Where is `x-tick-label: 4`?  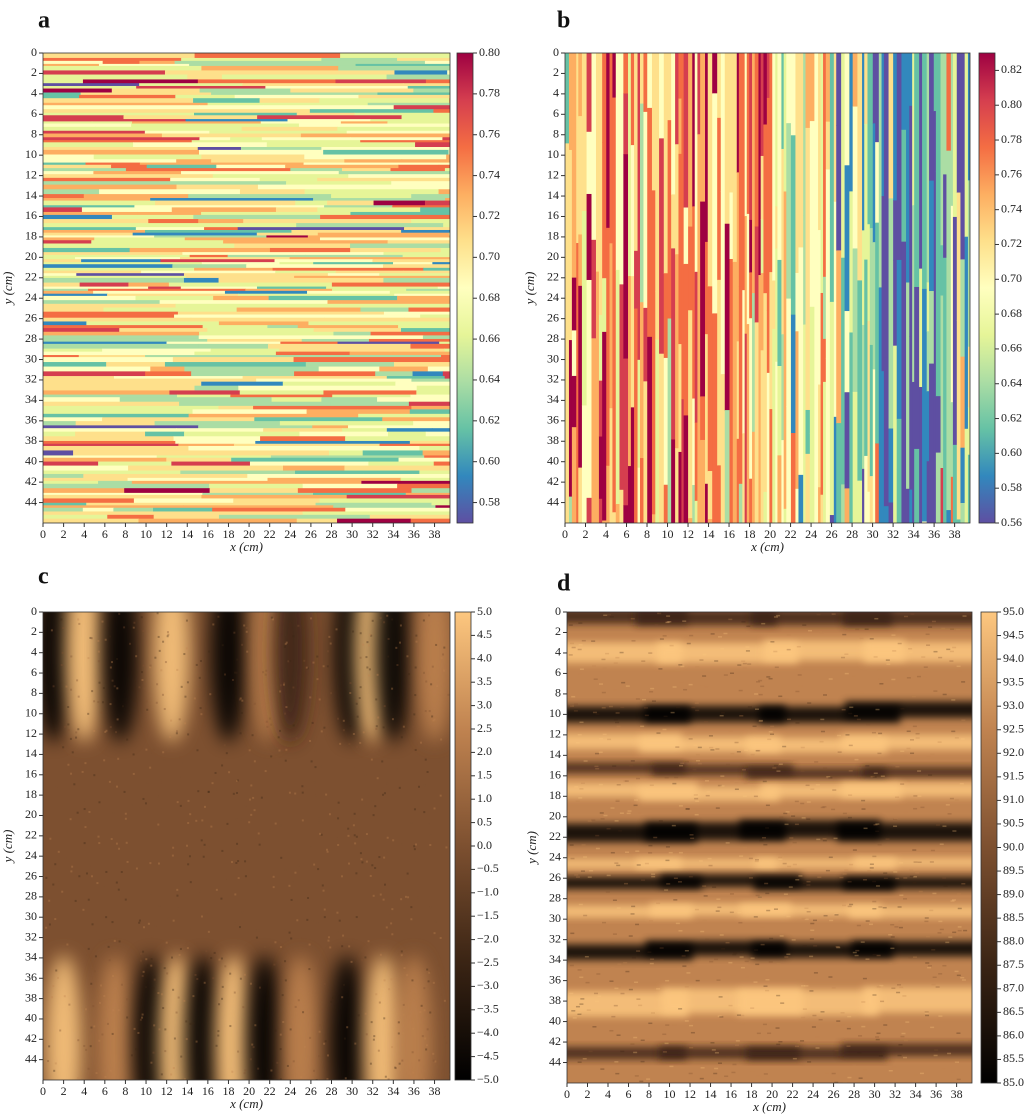 x-tick-label: 4 is located at coordinates (608, 1094).